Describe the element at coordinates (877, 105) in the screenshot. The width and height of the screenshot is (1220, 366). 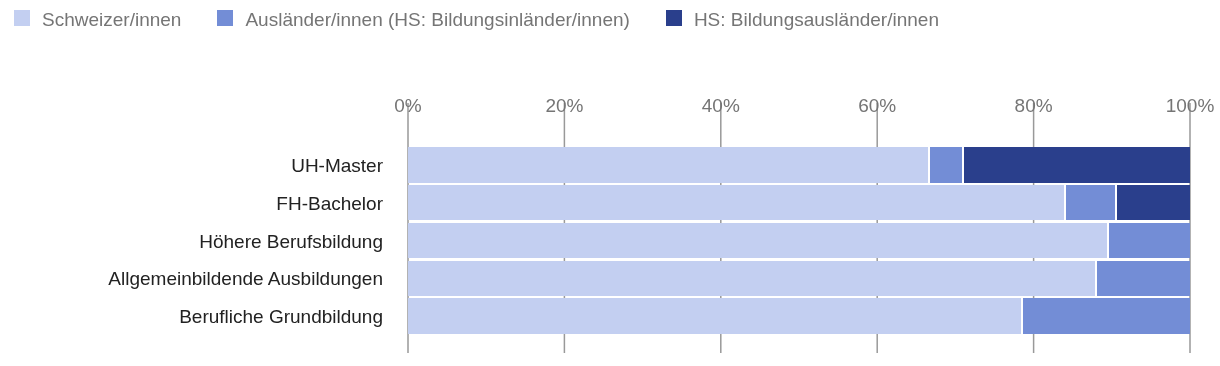
I see `x-tick-label: 60%` at that location.